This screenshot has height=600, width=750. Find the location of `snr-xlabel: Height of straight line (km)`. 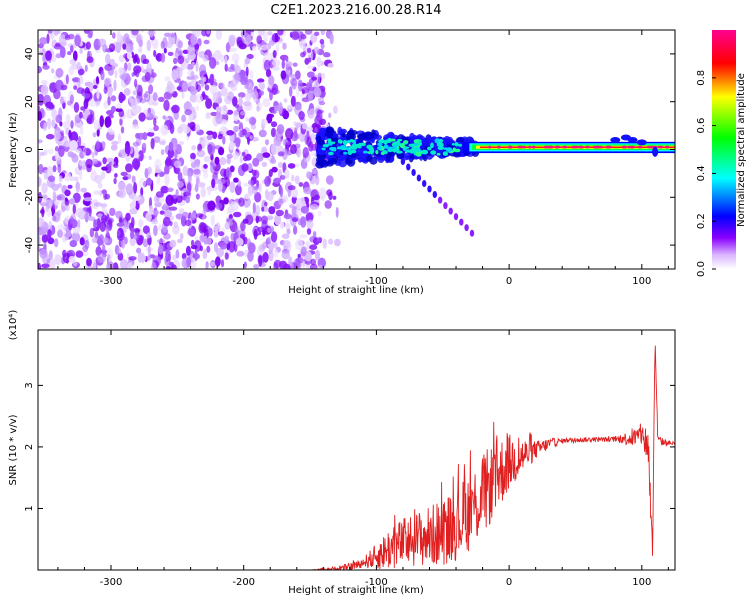

snr-xlabel: Height of straight line (km) is located at coordinates (356, 590).